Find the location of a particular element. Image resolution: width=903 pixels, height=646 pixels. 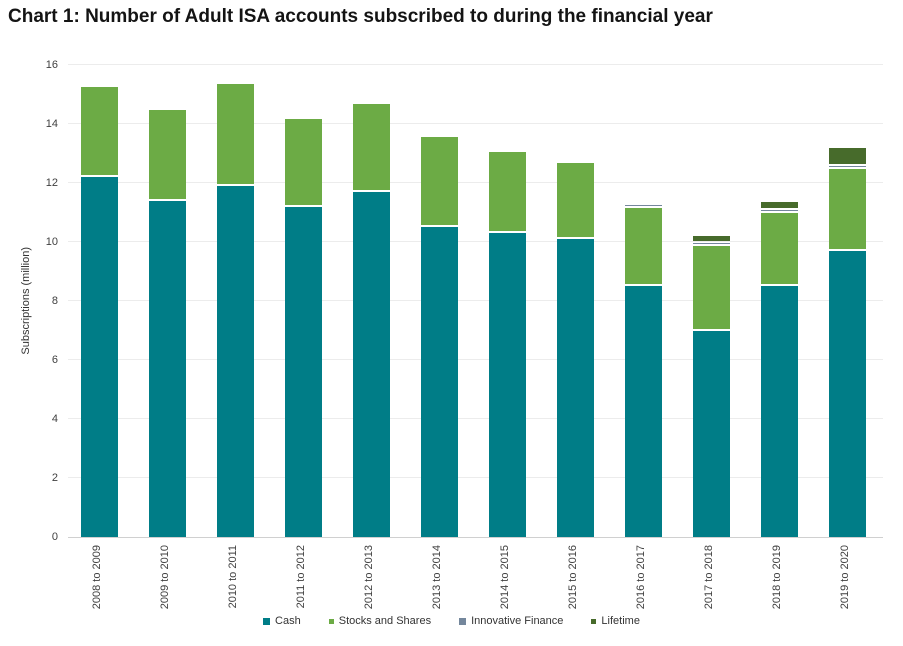

legend-item-cash: Cash is located at coordinates (282, 621).